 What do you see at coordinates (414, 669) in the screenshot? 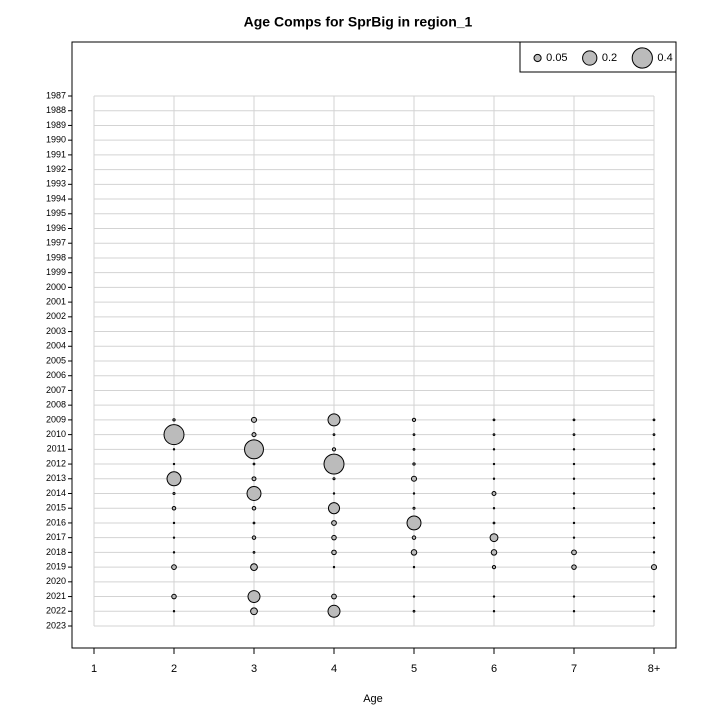
I see `x-tick-label: 5` at bounding box center [414, 669].